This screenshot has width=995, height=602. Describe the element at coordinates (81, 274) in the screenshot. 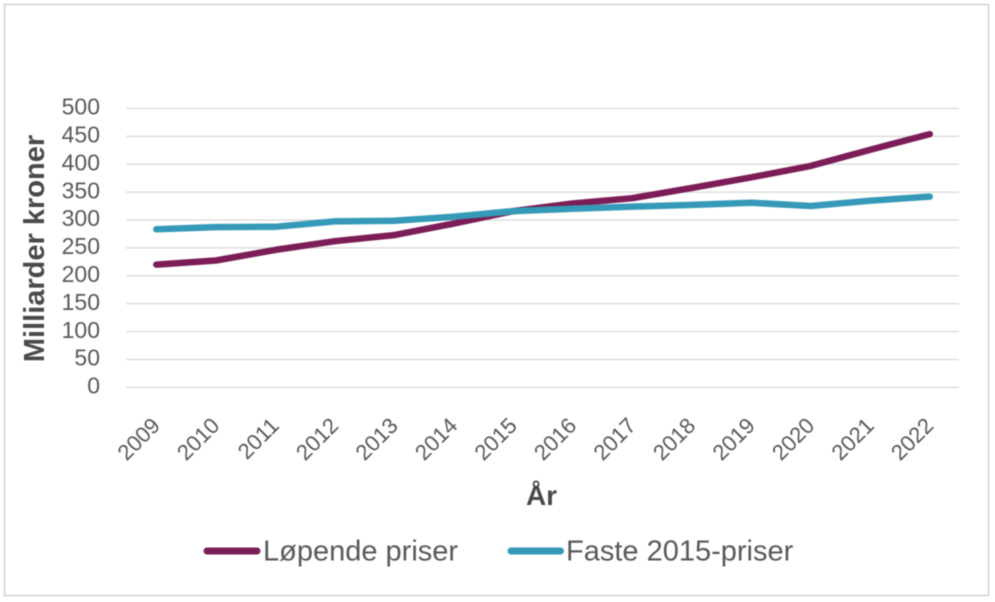

I see `svg-text: 200` at that location.